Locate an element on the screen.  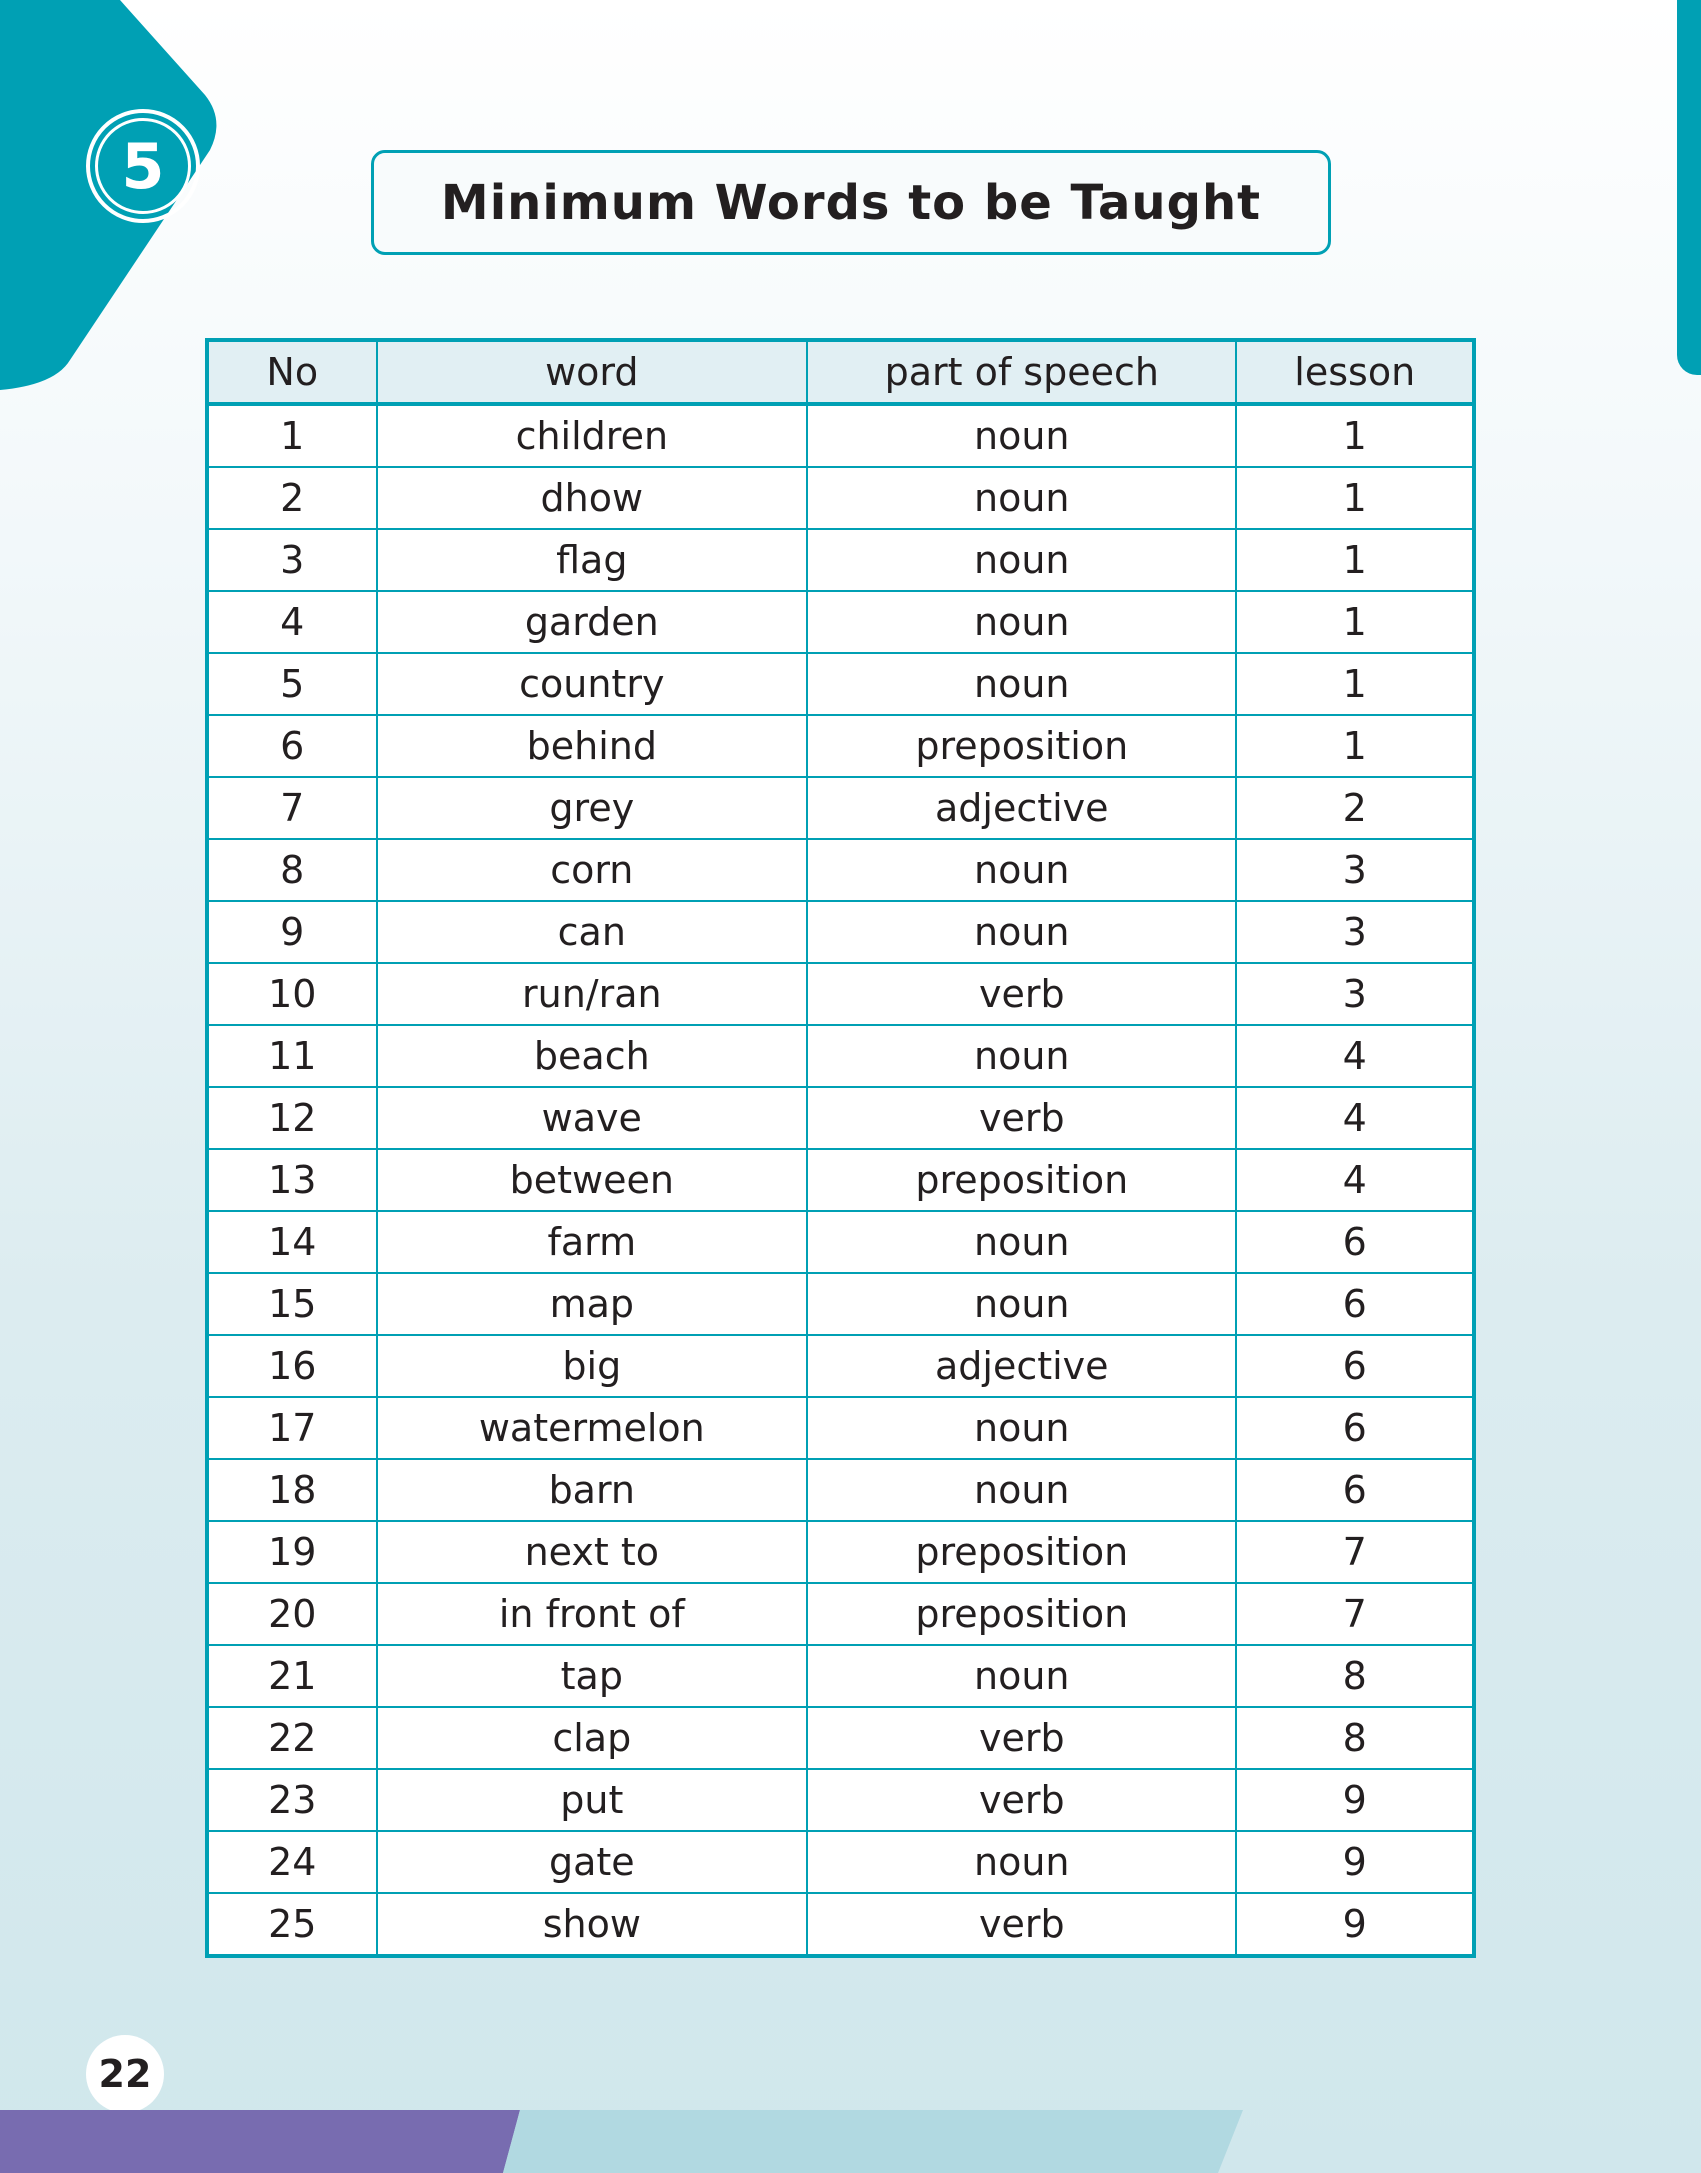
cell-no: 9 is located at coordinates (292, 932).